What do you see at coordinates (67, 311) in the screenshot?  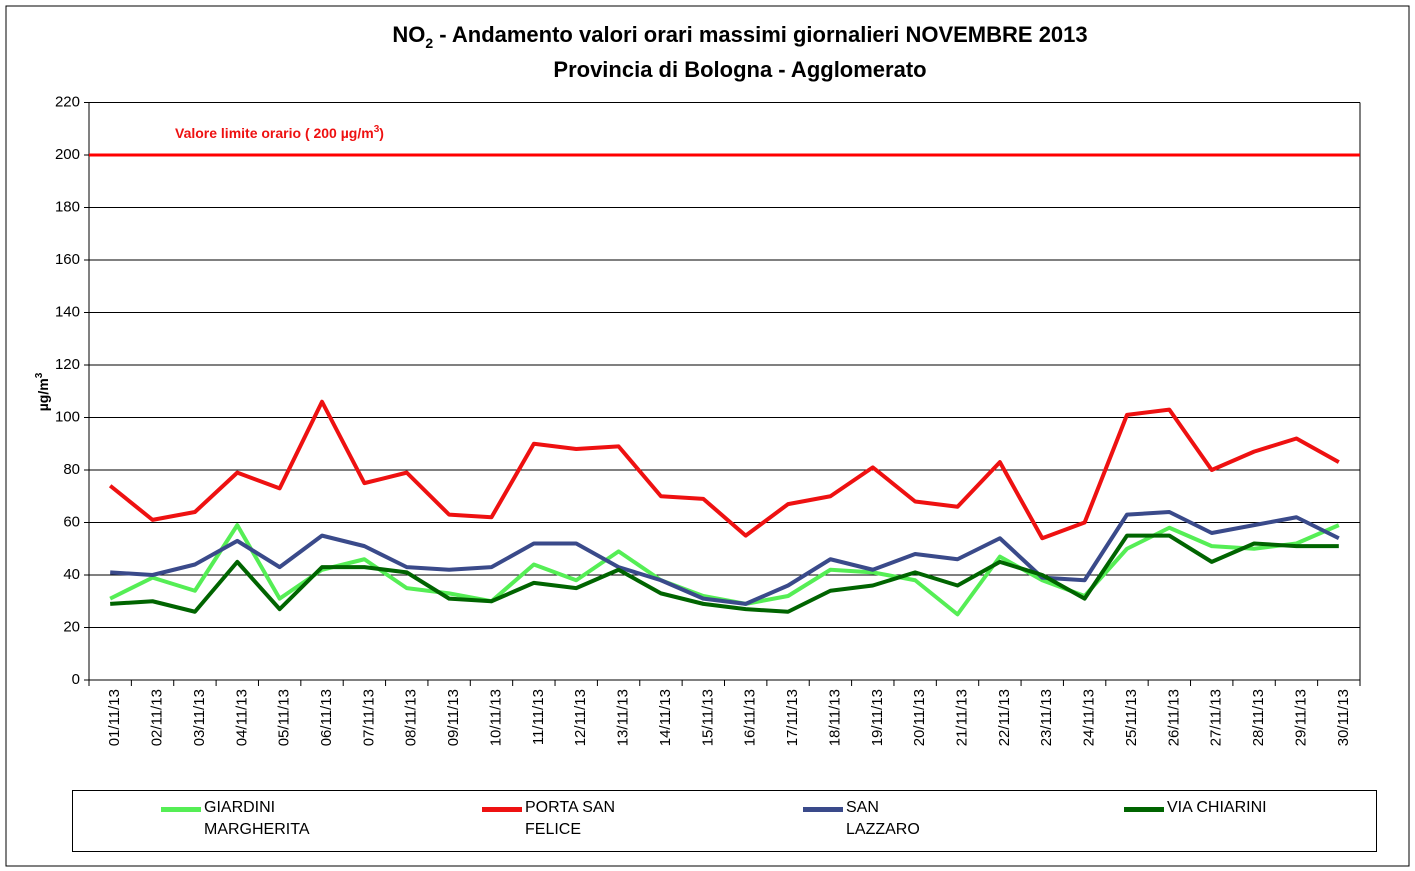 I see `y-tick-label: 140` at bounding box center [67, 311].